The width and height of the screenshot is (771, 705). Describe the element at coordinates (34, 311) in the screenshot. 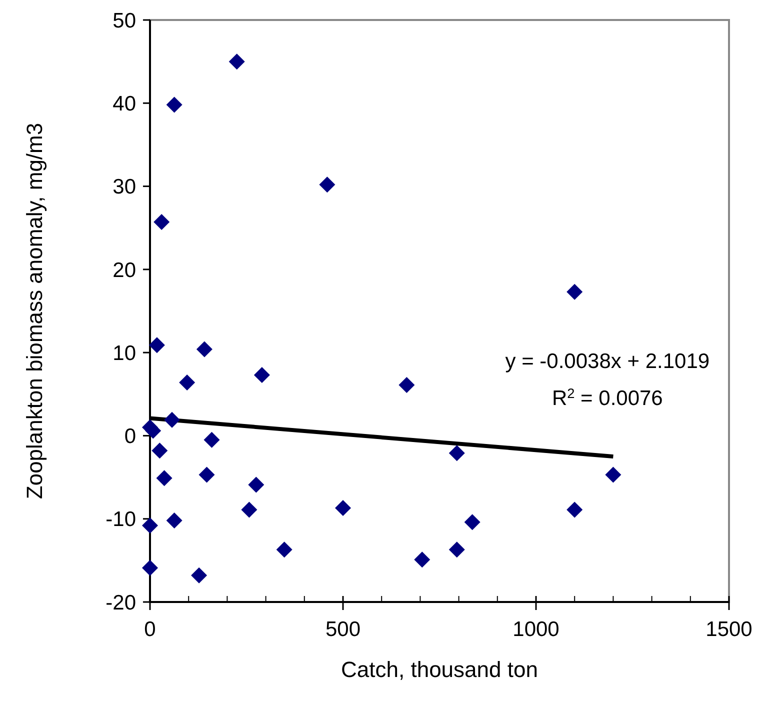

I see `y-axis-title: Zooplankton biomass anomaly, mg/m3` at that location.